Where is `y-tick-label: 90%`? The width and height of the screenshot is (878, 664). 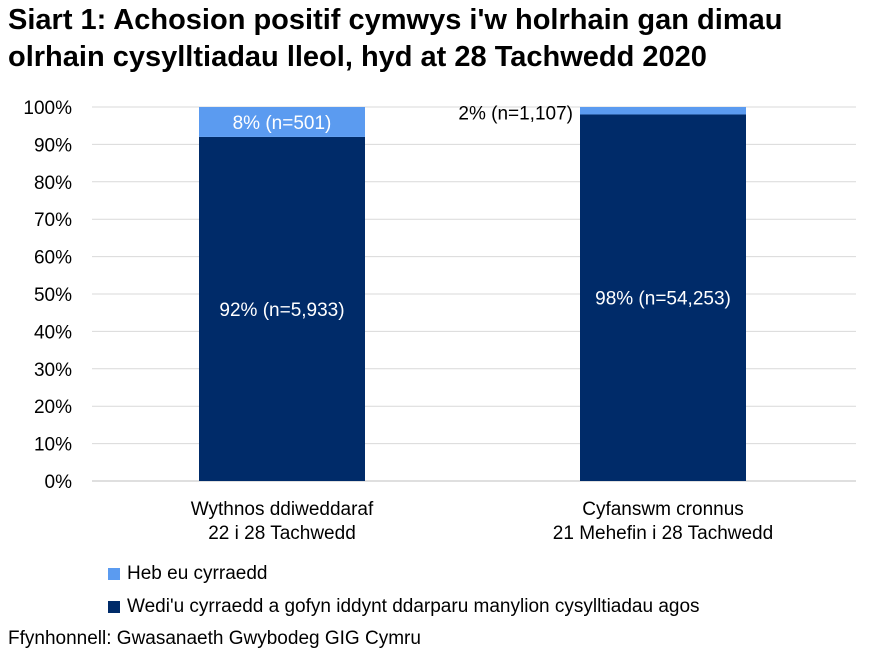
y-tick-label: 90% is located at coordinates (53, 145).